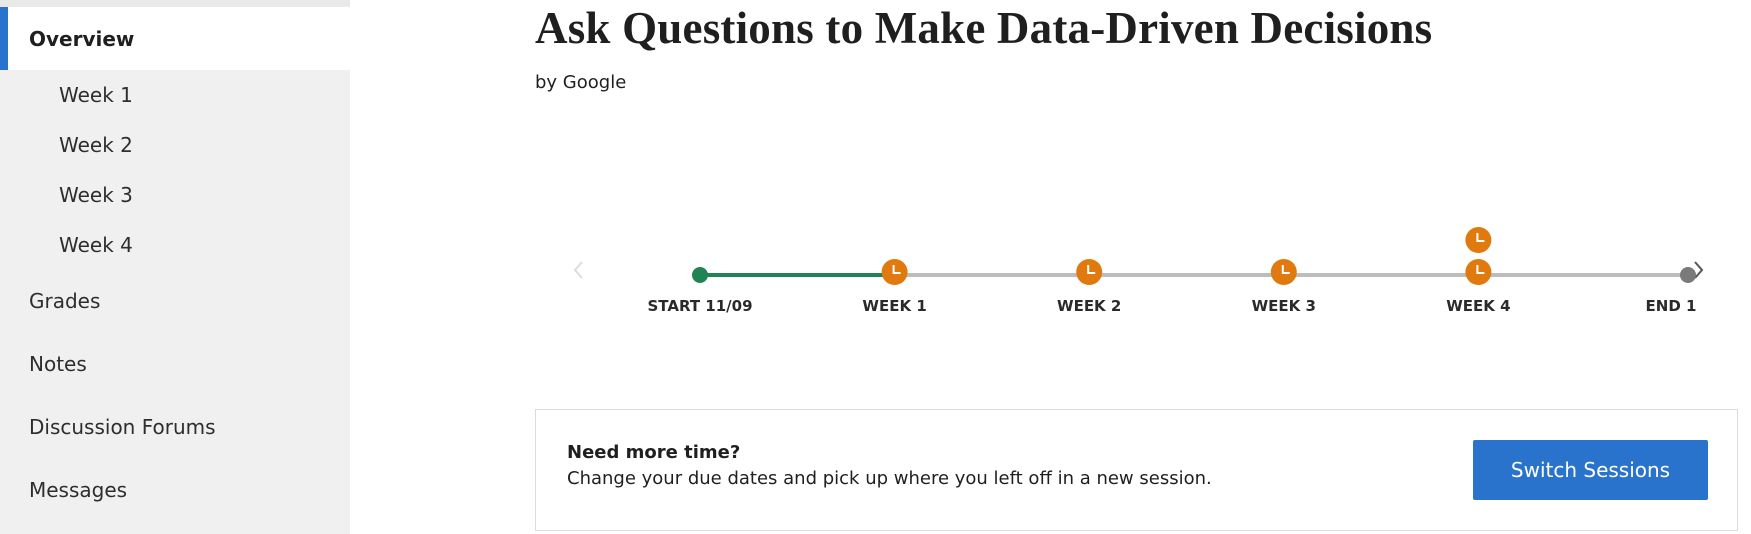 The height and width of the screenshot is (534, 1751). I want to click on timeline-milestone-label: START 11/09, so click(700, 306).